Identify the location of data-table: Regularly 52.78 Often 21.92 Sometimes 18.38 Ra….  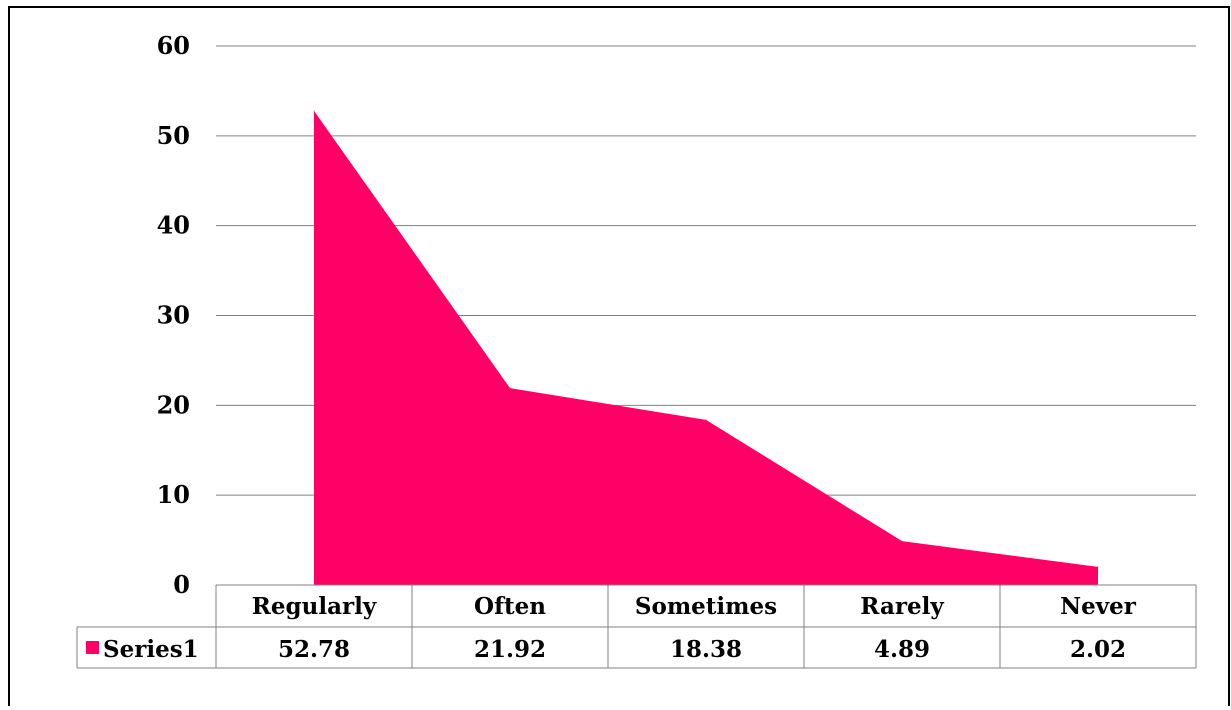
(636, 626).